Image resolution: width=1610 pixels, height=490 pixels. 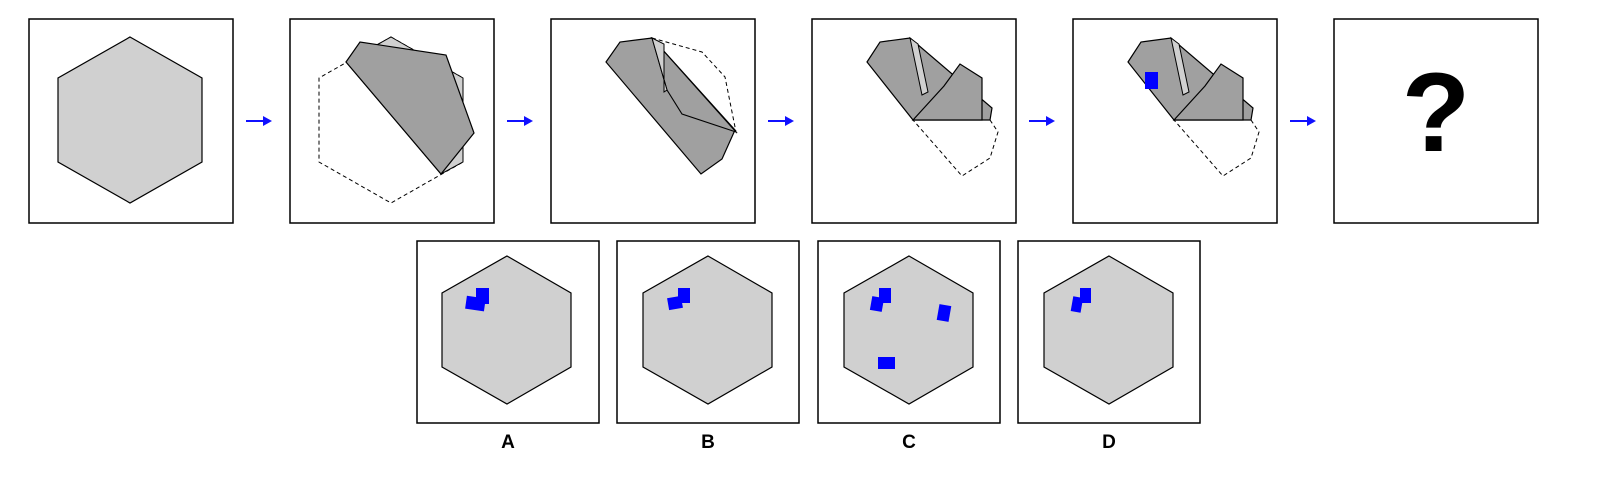 I want to click on option-b-label: B, so click(x=708, y=442).